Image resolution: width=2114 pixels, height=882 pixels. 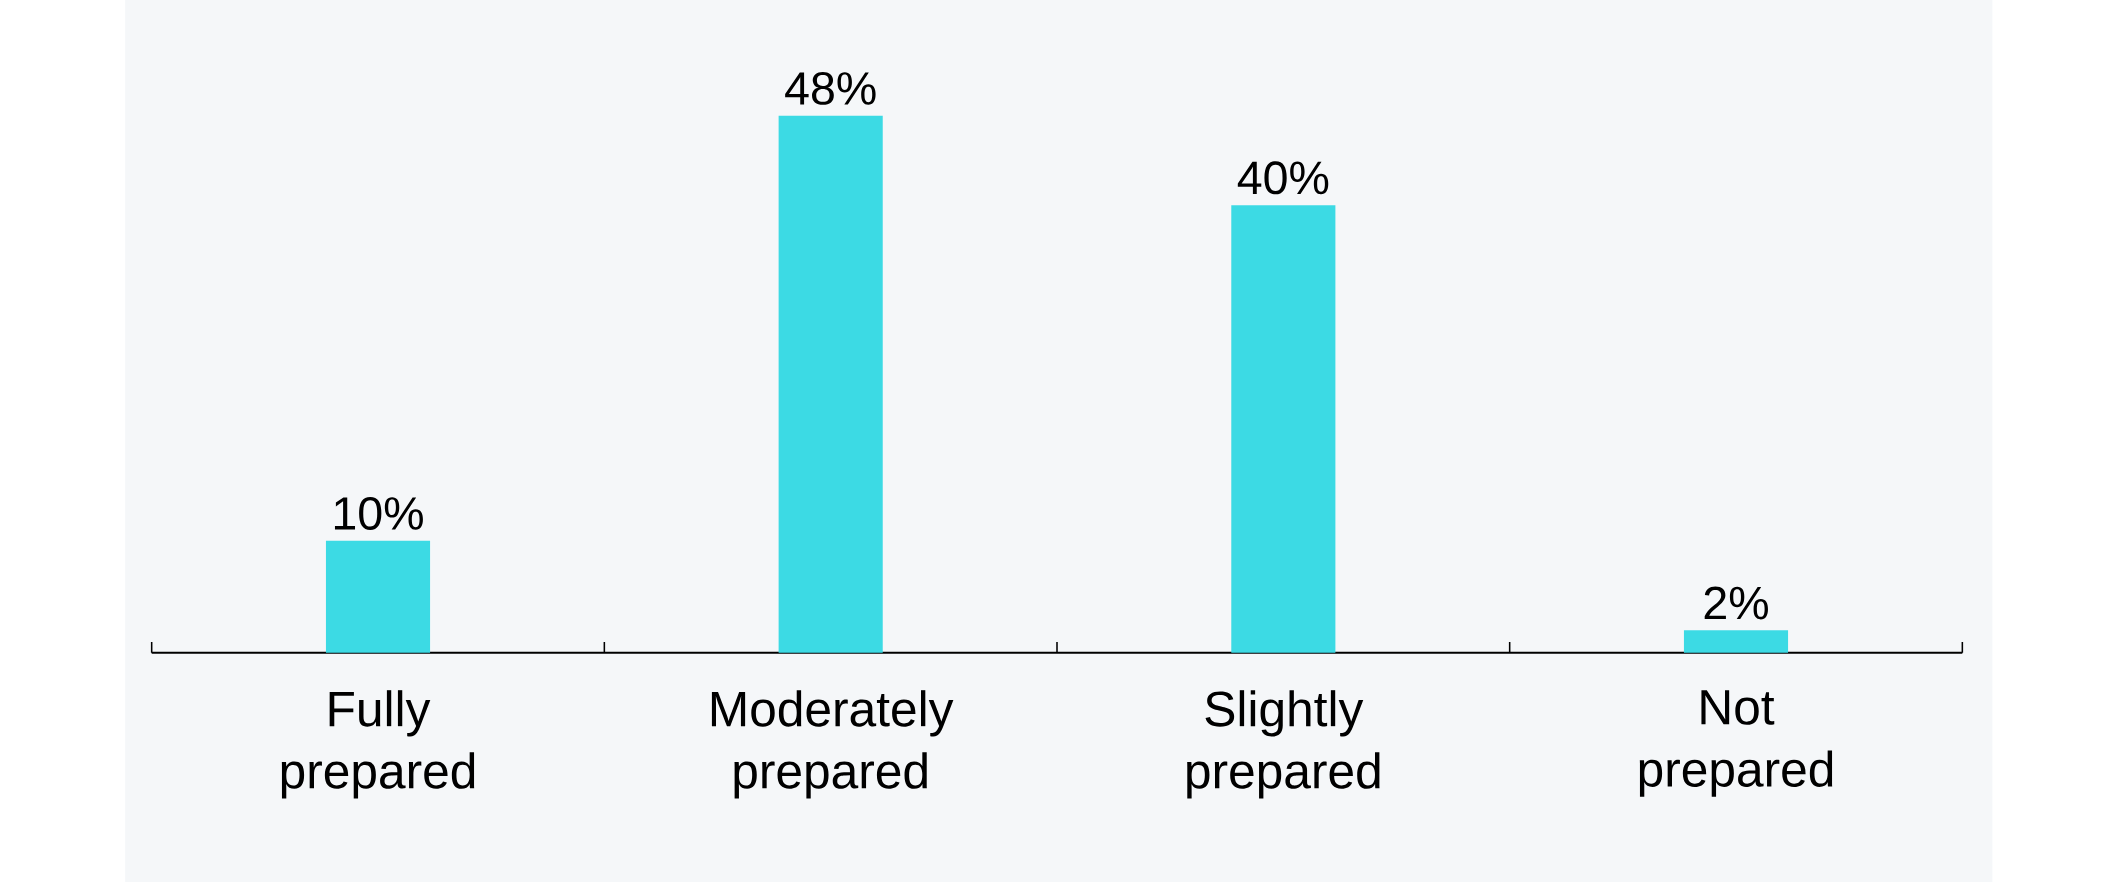 What do you see at coordinates (378, 513) in the screenshot?
I see `data-label: 10%` at bounding box center [378, 513].